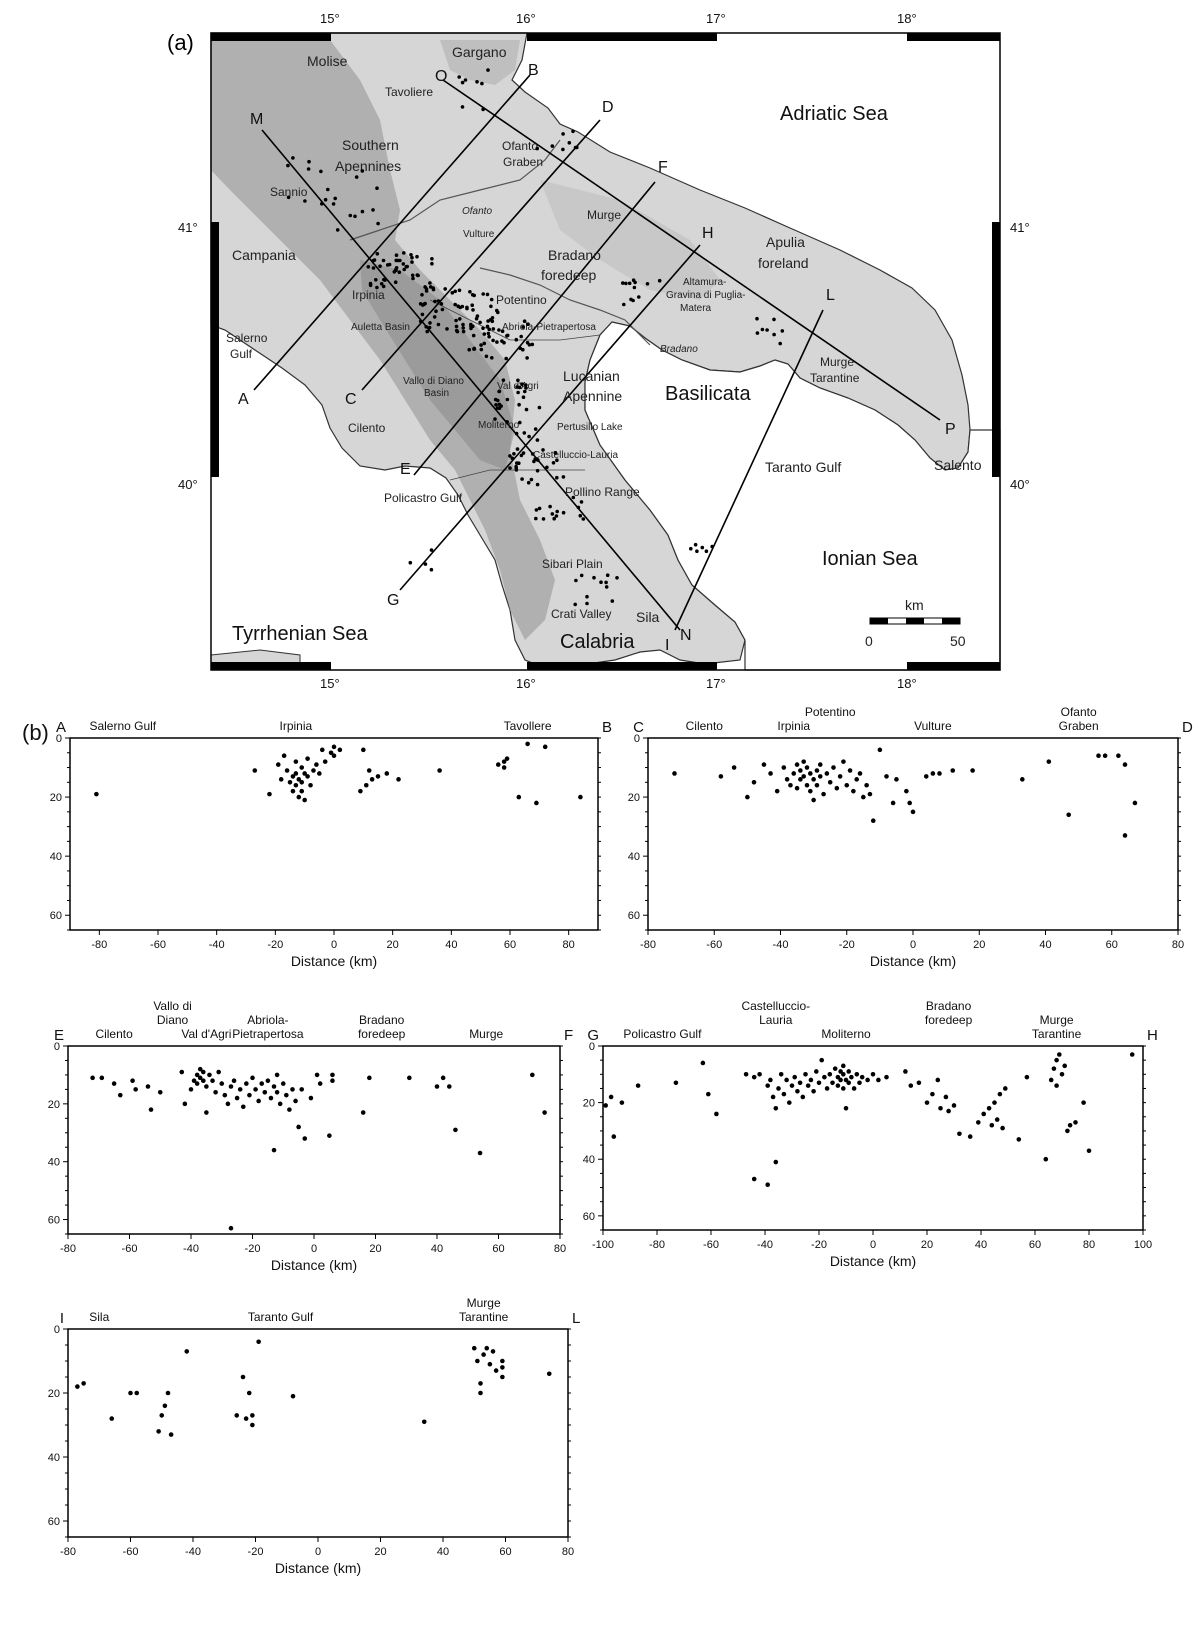  Describe the element at coordinates (604, 215) in the screenshot. I see `place-murge: Murge` at that location.